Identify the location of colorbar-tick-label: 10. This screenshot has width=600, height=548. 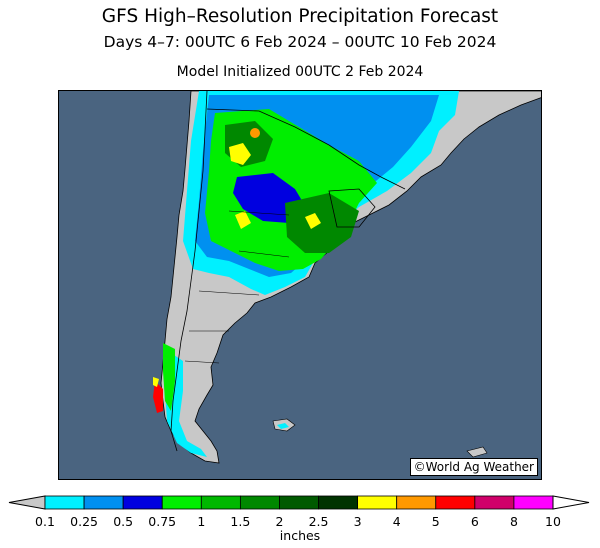
(553, 521).